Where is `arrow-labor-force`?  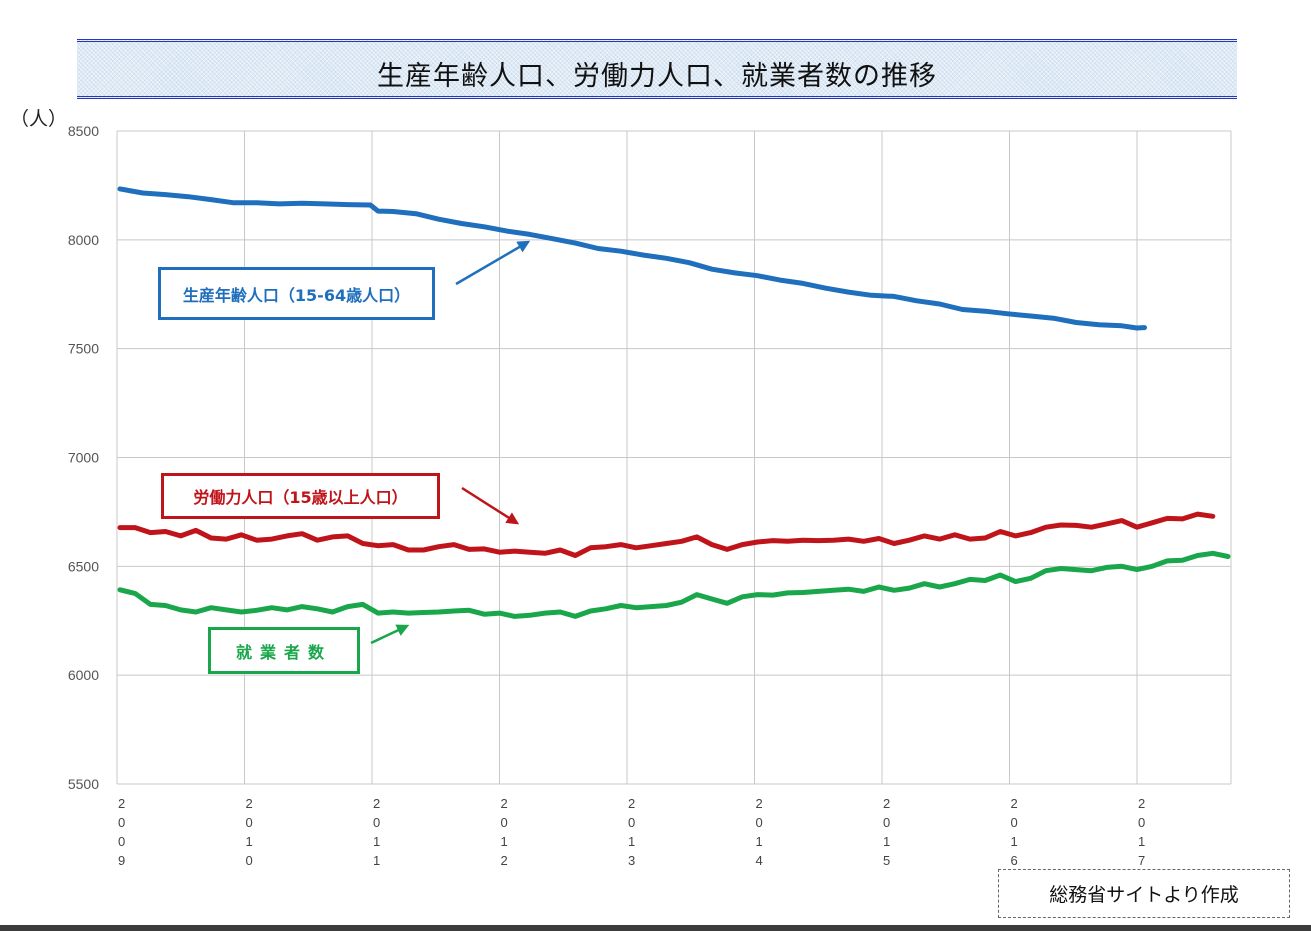 arrow-labor-force is located at coordinates (490, 505).